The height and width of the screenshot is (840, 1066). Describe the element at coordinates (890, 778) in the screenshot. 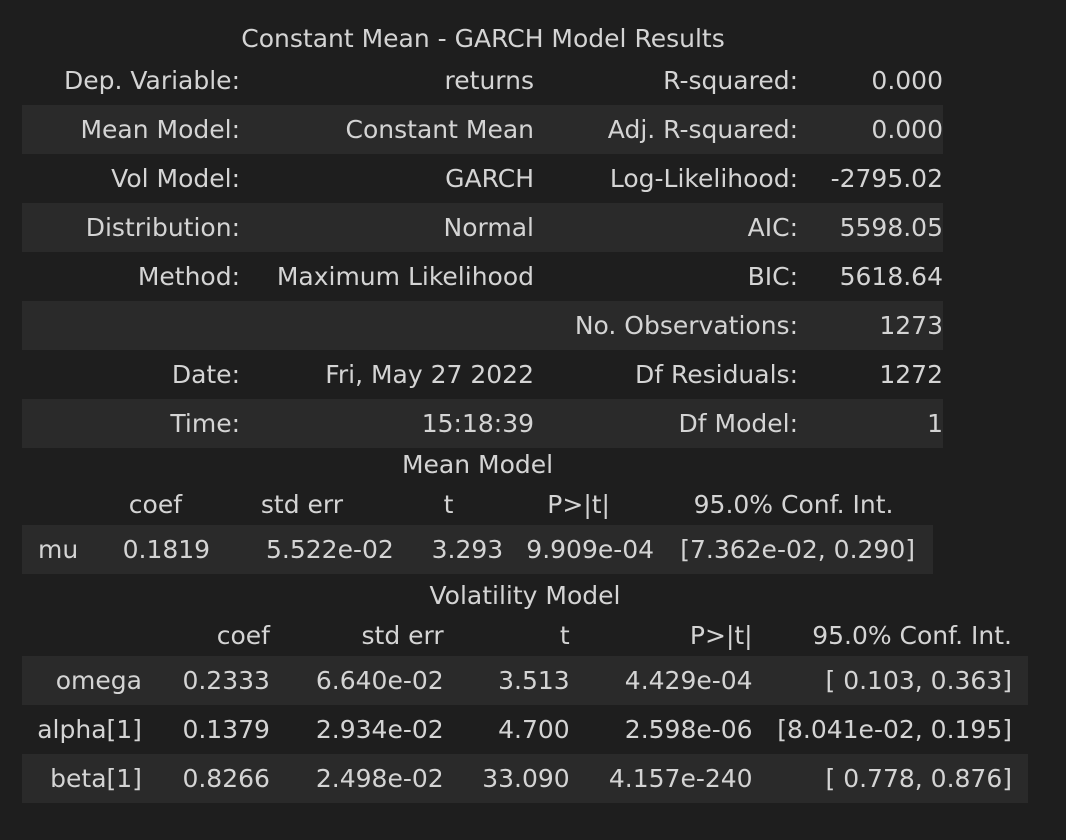

I see `table-cell: [ 0.778, 0.876]` at that location.